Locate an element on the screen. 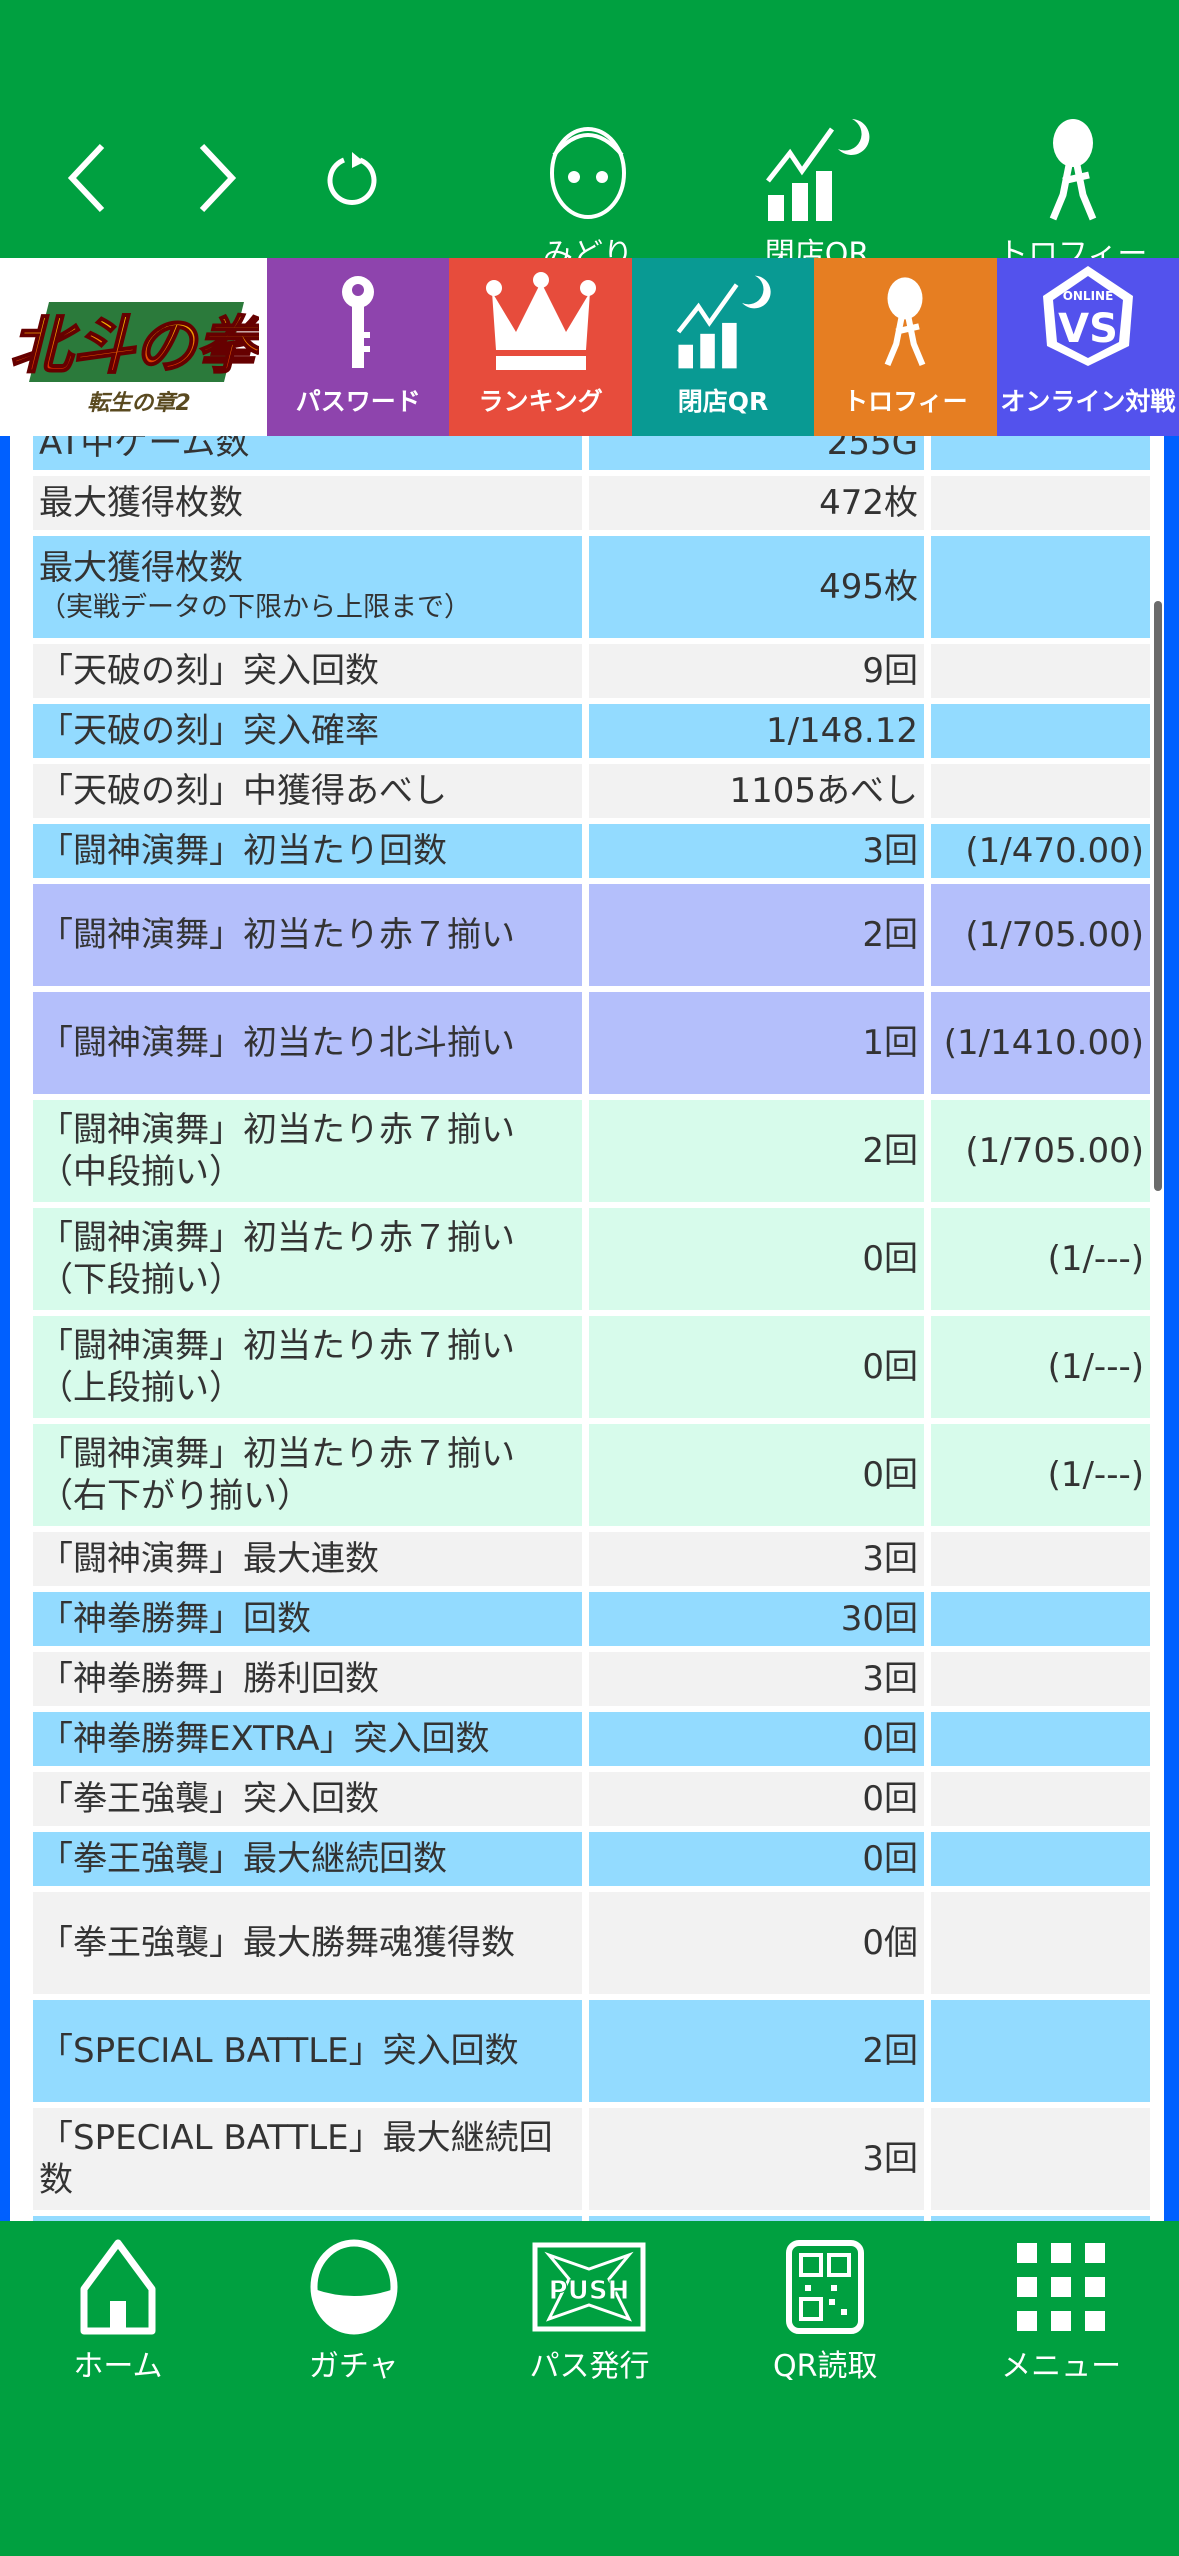  gacha-capsule-icon is located at coordinates (354, 2287).